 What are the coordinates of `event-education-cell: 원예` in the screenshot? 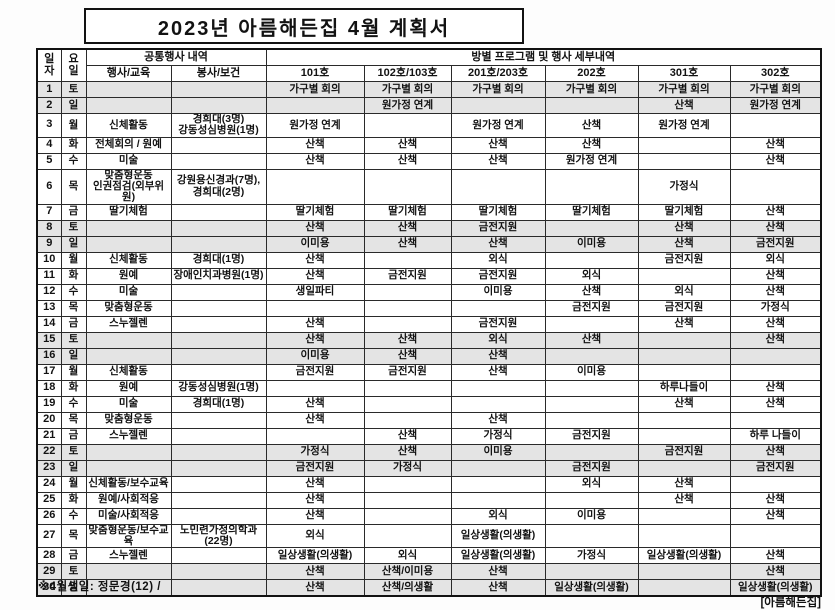 It's located at (128, 388).